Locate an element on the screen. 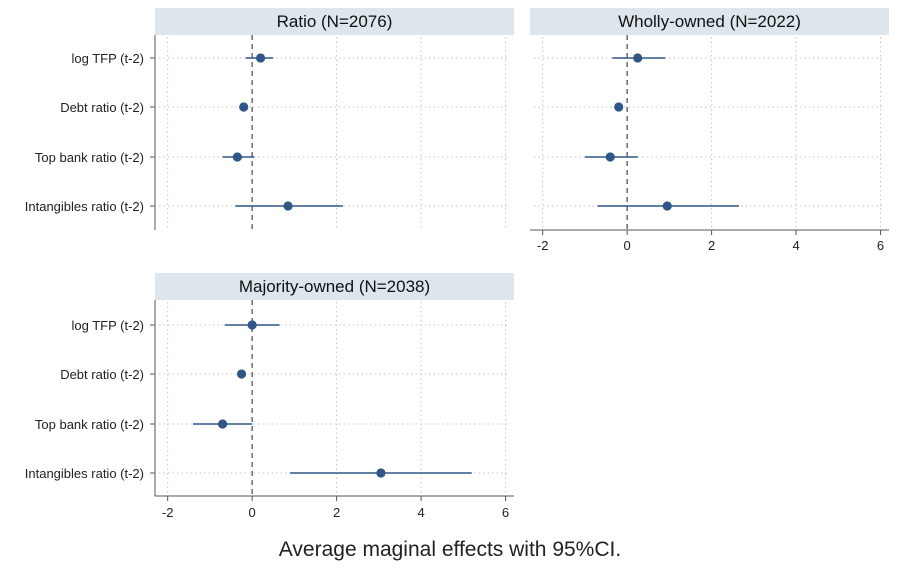 The height and width of the screenshot is (571, 900). panel-title: Wholly-owned (N=2022) is located at coordinates (709, 21).